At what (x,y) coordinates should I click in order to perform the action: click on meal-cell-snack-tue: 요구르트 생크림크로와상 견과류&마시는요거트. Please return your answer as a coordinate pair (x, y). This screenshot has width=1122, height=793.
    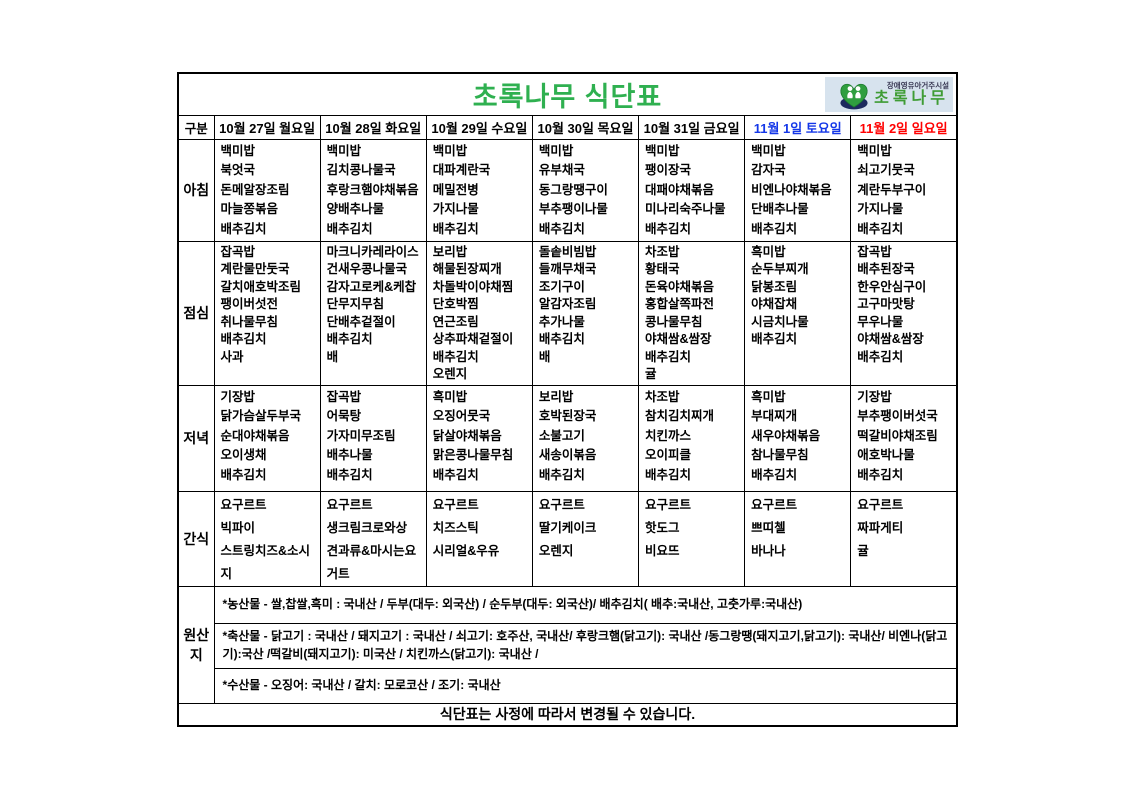
    Looking at the image, I should click on (373, 538).